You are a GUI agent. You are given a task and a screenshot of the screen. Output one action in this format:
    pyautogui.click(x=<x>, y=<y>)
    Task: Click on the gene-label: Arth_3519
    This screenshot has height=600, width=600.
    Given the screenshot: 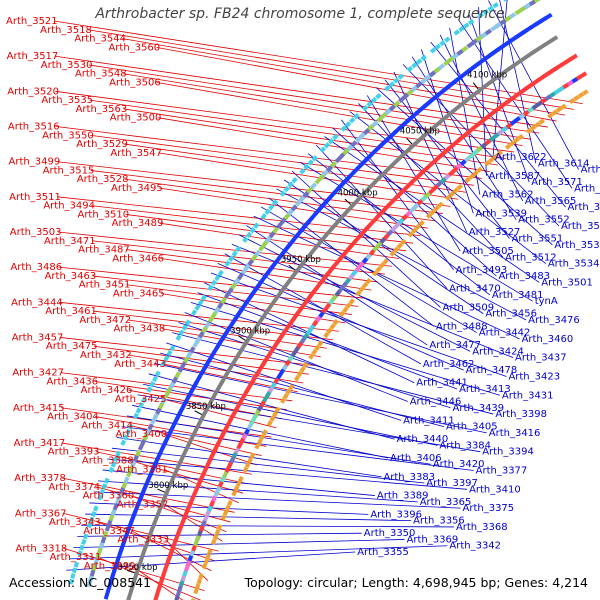 What is the action you would take?
    pyautogui.click(x=580, y=226)
    